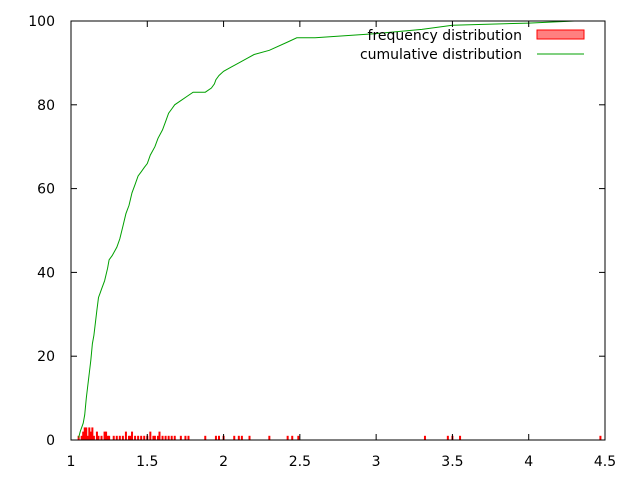 Image resolution: width=640 pixels, height=480 pixels. I want to click on legend-swatch-frequency, so click(560, 34).